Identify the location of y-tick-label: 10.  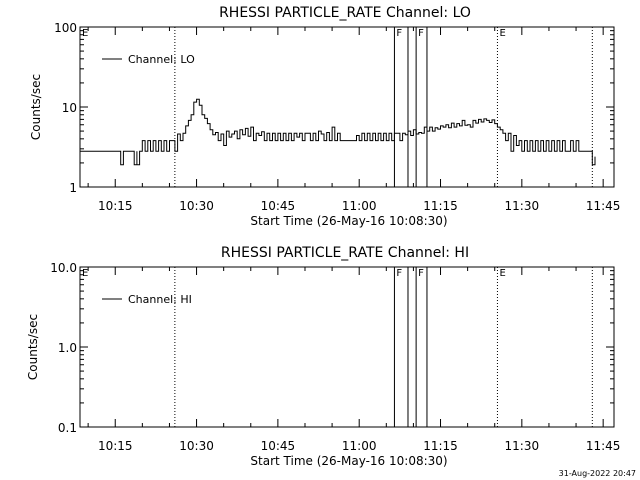
(69, 108).